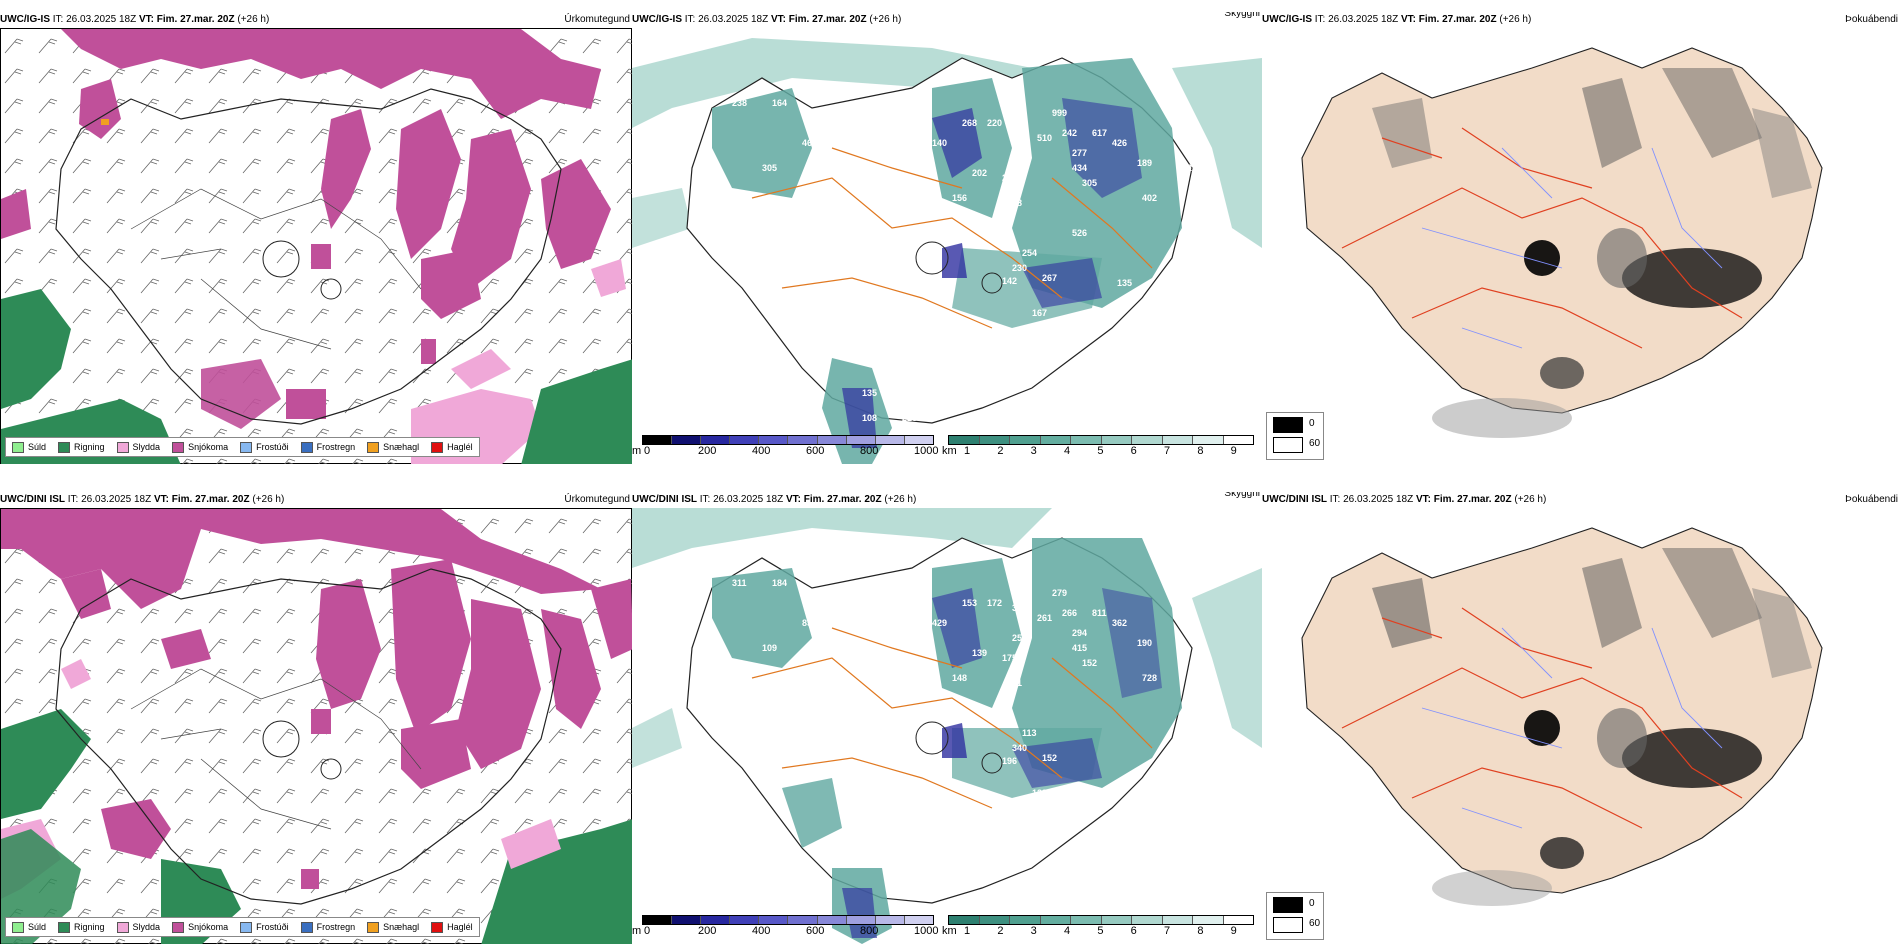 The height and width of the screenshot is (950, 1900). Describe the element at coordinates (1045, 618) in the screenshot. I see `cloud-value-label: 261` at that location.